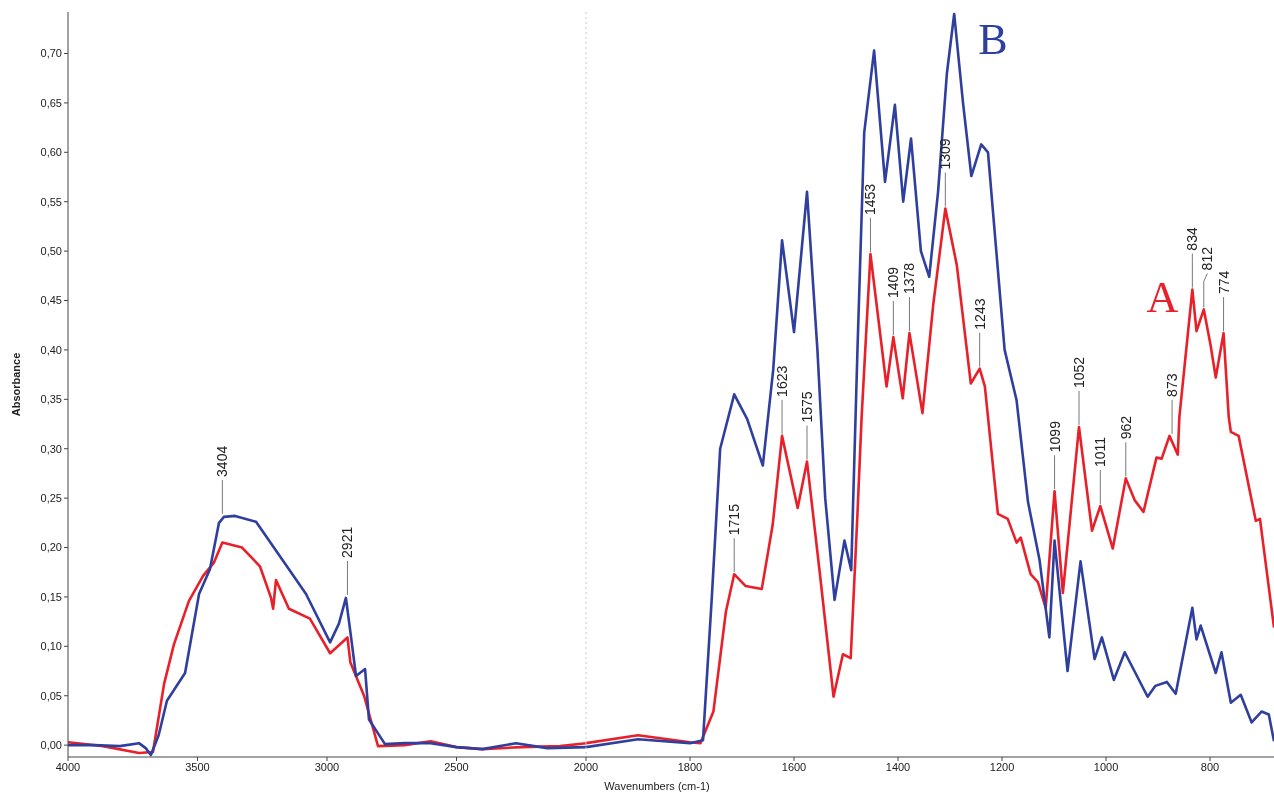 This screenshot has height=794, width=1274. I want to click on y-tick-label: 0,65, so click(51, 102).